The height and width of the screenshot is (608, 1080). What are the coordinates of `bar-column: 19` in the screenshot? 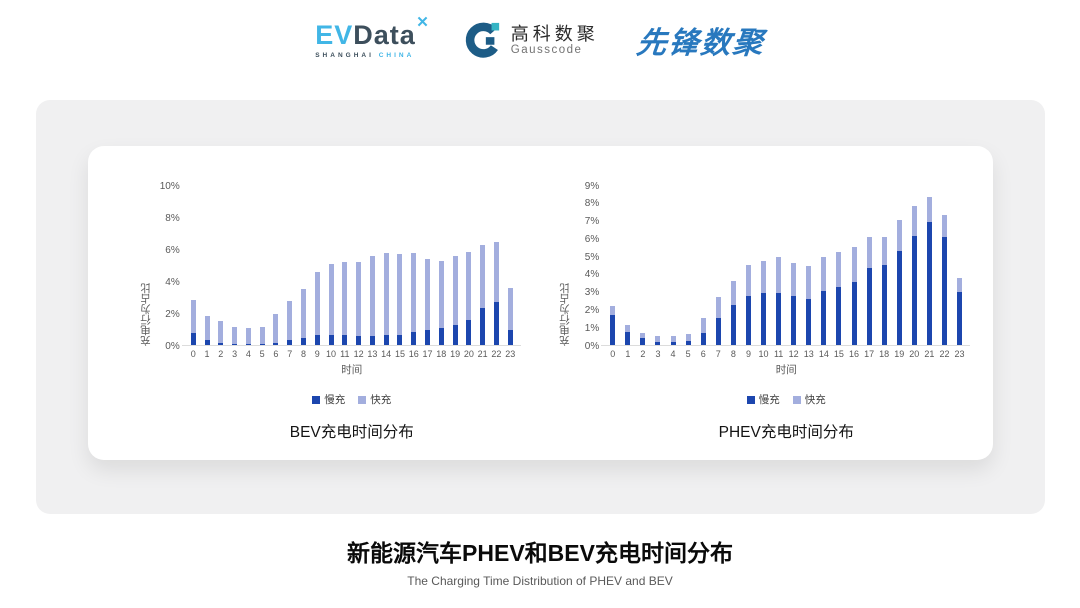 It's located at (455, 273).